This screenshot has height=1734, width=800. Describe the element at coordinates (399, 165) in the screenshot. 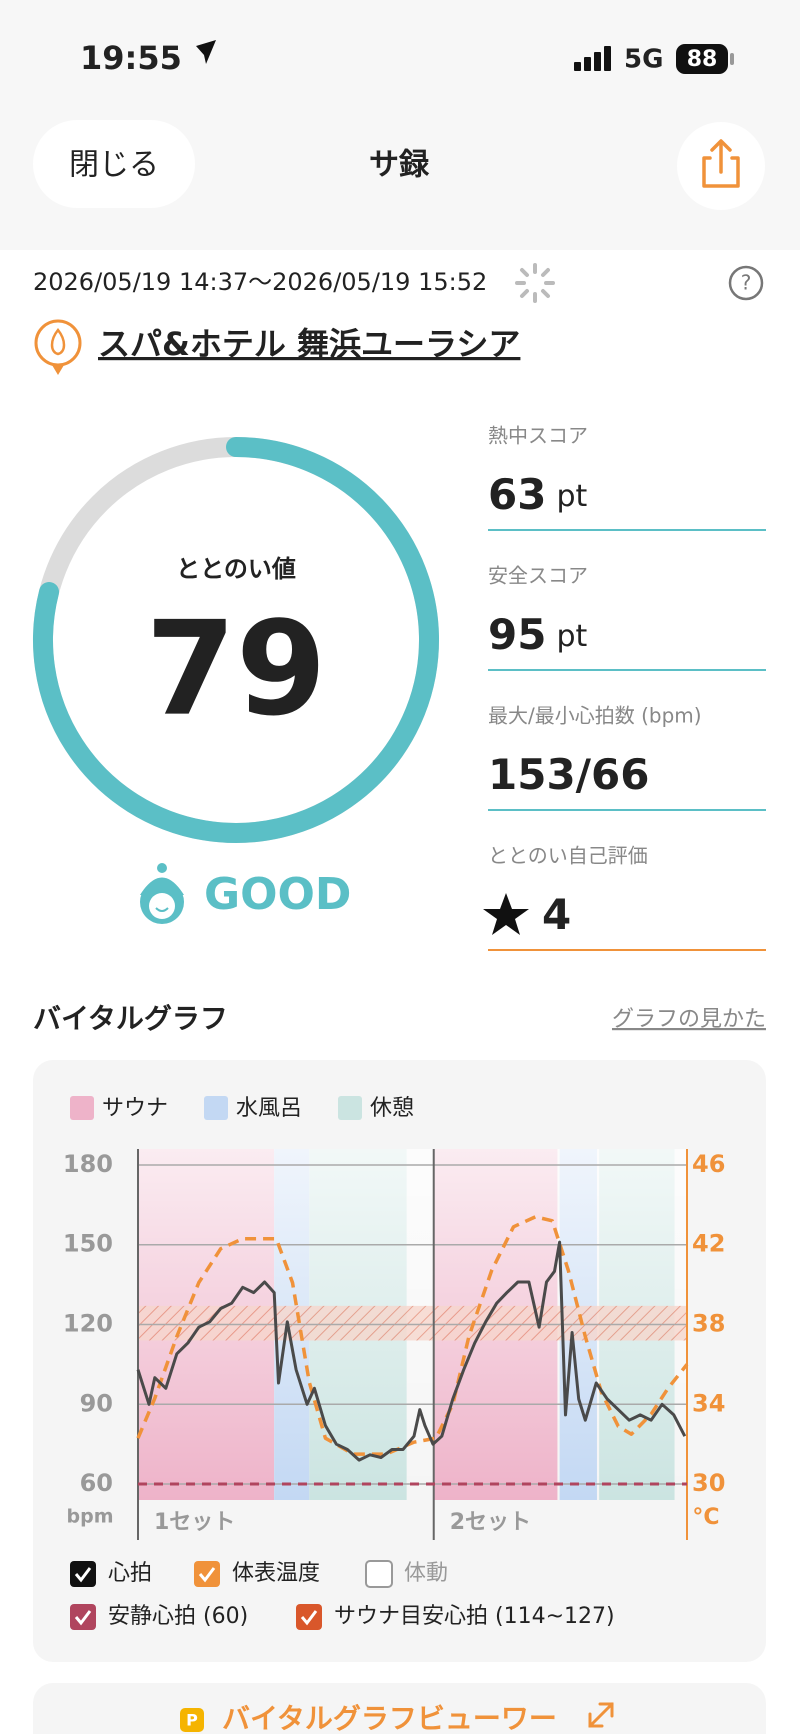

I see `page-title: サ録` at that location.